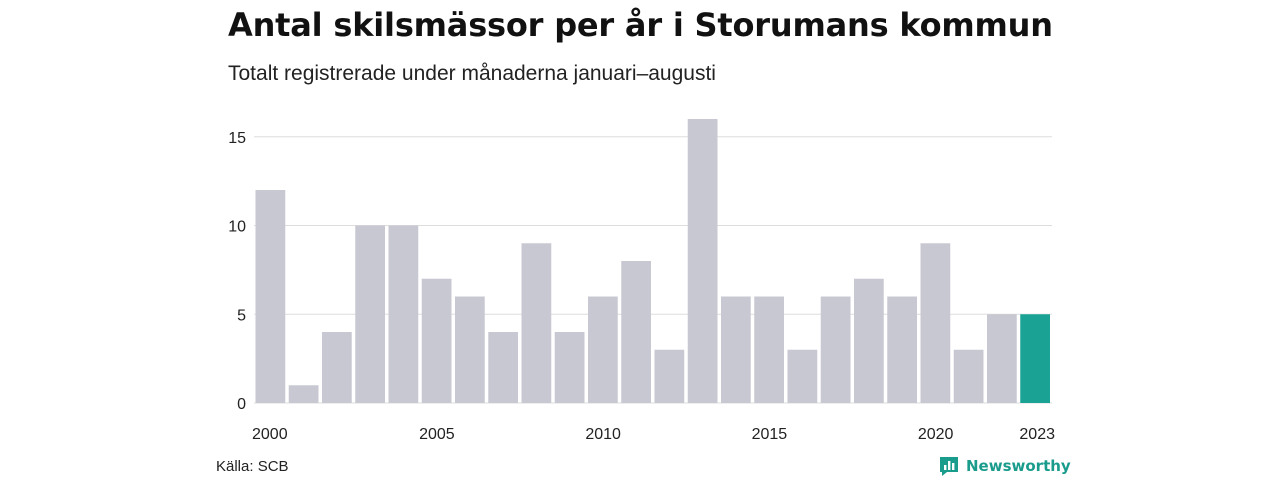  I want to click on bar-2012, so click(669, 376).